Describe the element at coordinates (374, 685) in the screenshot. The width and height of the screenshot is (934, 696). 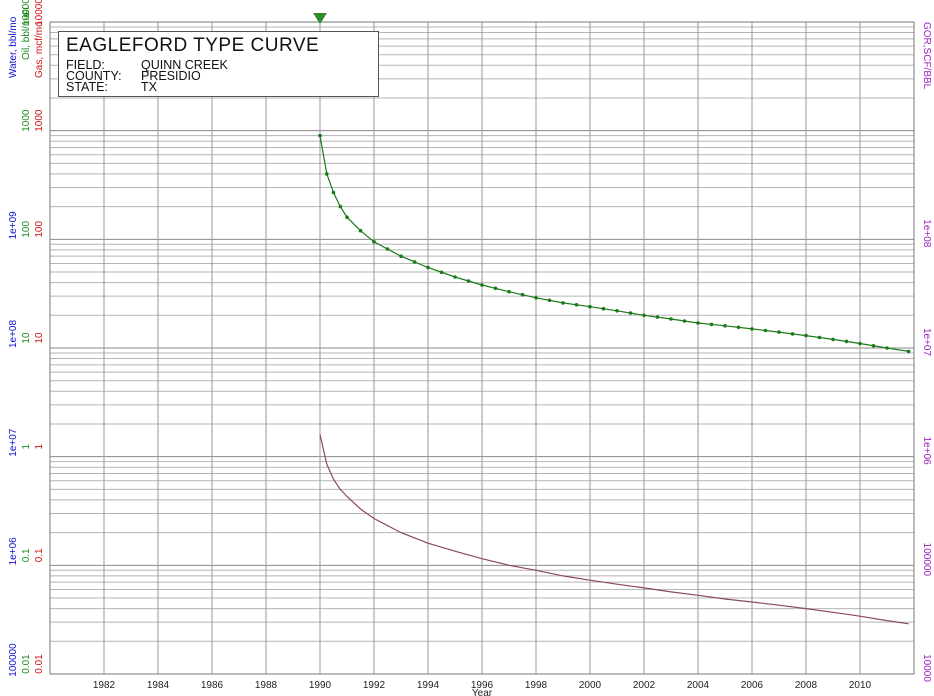
I see `x-tick-label: 1992` at that location.